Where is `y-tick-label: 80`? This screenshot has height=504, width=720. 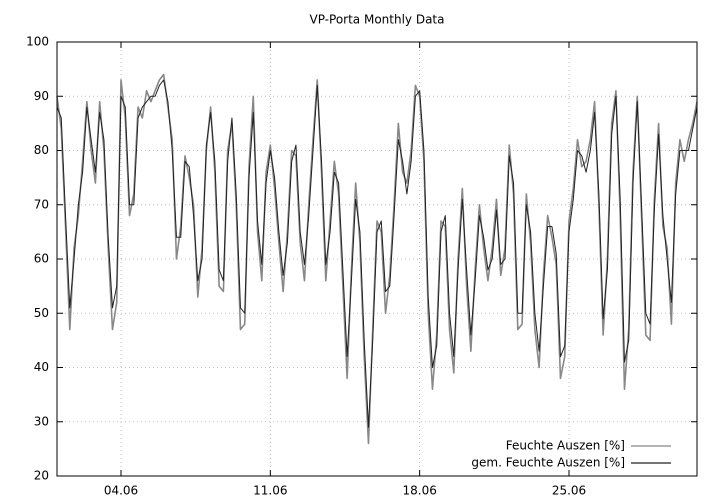
y-tick-label: 80 is located at coordinates (41, 150).